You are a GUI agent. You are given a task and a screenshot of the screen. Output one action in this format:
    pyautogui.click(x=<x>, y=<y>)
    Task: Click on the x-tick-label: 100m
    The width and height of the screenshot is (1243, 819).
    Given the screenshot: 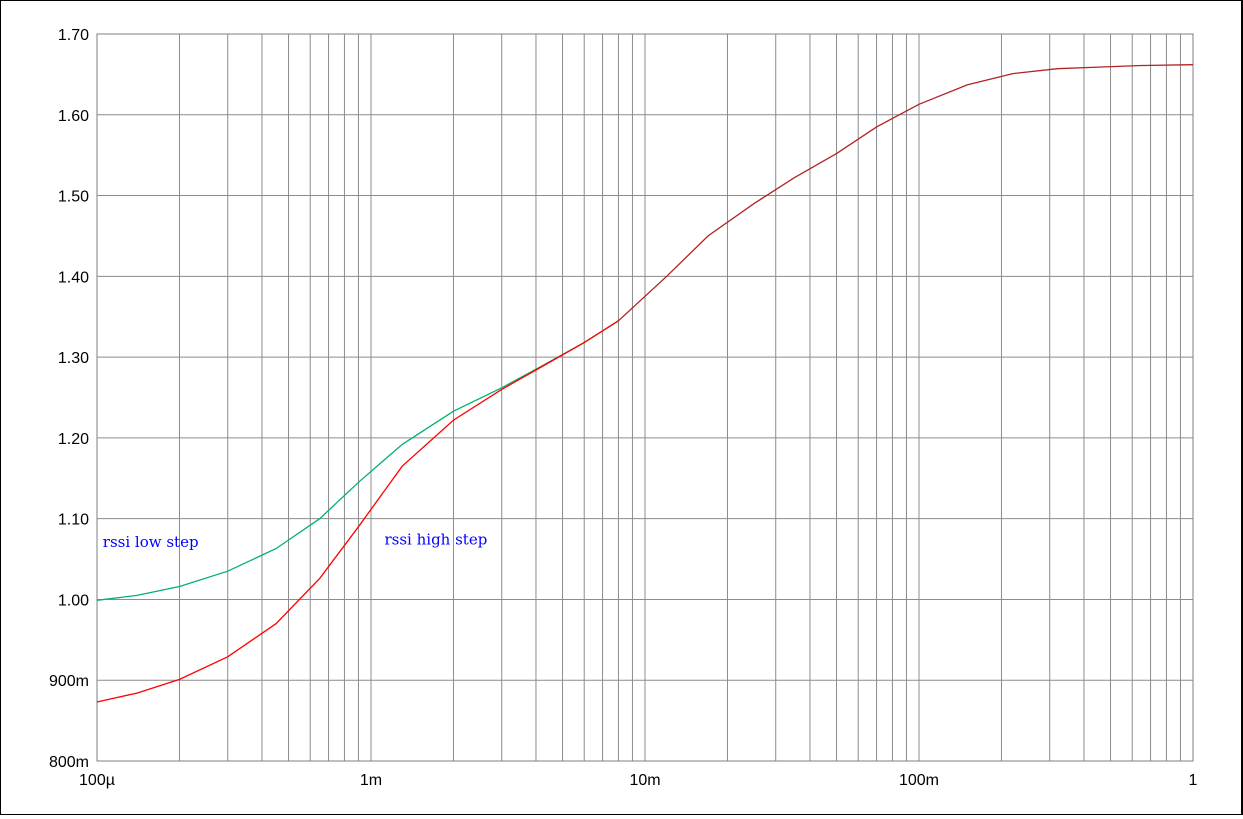 What is the action you would take?
    pyautogui.click(x=919, y=780)
    